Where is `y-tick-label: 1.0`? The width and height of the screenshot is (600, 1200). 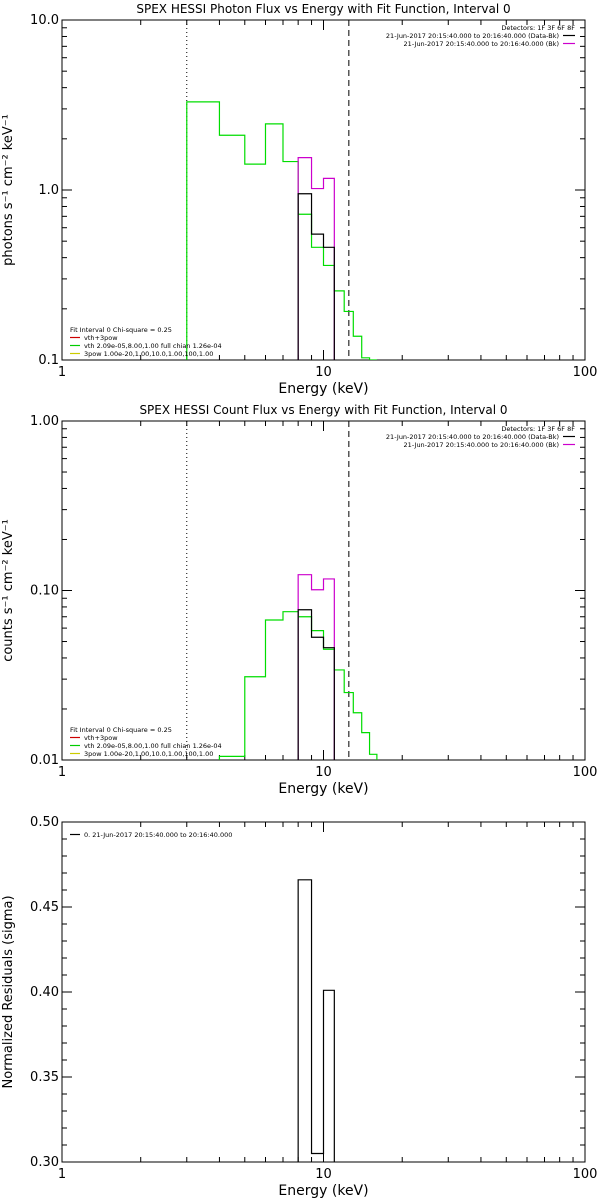
y-tick-label: 1.0 is located at coordinates (48, 190).